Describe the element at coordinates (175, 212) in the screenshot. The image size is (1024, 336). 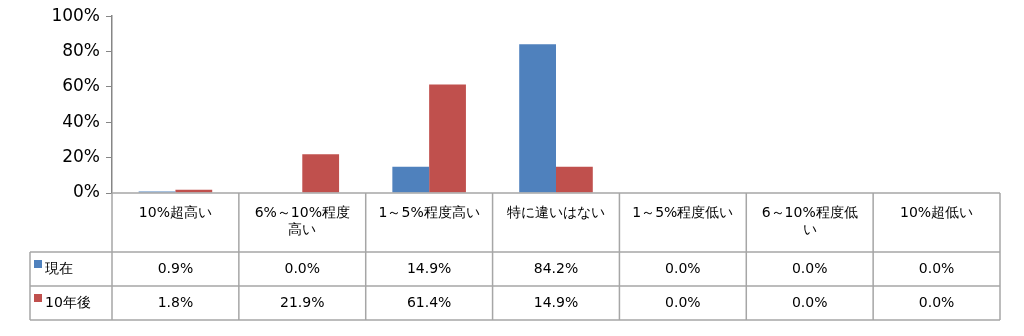
I see `x-tick-label: 10%超高い` at that location.